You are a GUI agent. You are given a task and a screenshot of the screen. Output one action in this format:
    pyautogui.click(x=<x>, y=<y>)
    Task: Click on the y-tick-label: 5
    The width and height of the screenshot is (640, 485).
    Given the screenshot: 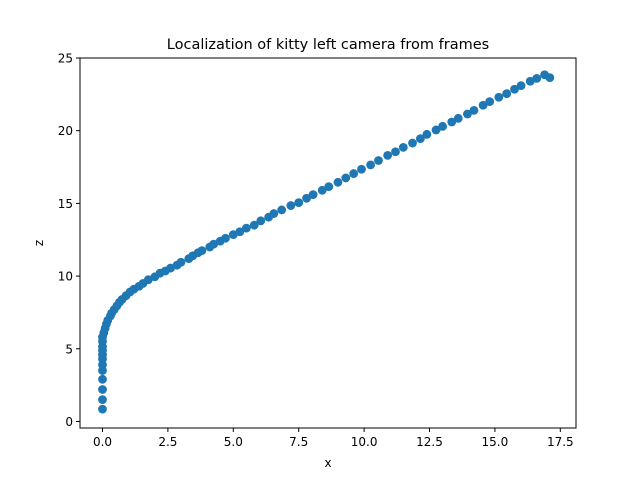 What is the action you would take?
    pyautogui.click(x=69, y=349)
    